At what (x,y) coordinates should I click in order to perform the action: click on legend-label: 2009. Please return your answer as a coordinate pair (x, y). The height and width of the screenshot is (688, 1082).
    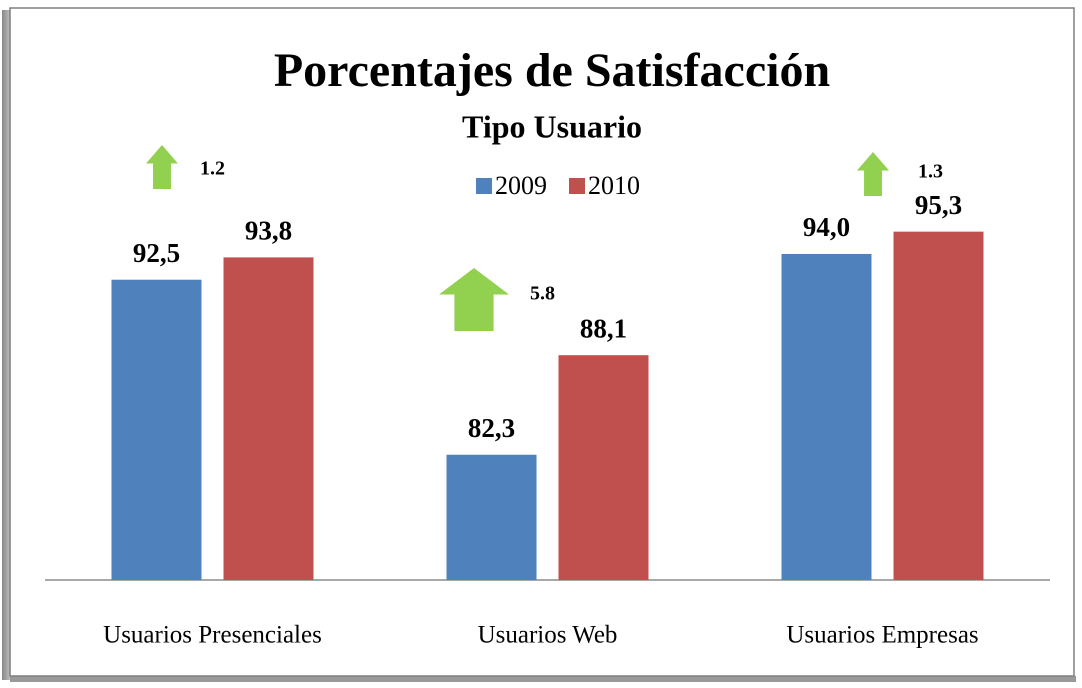
    Looking at the image, I should click on (521, 185).